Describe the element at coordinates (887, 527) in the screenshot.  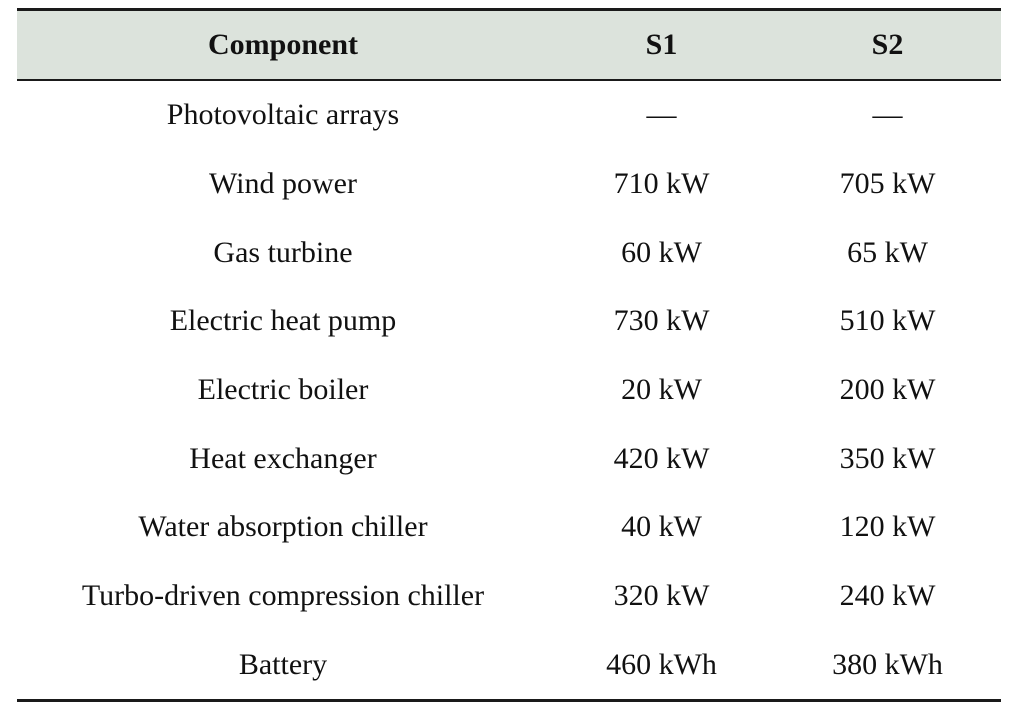
I see `cell-s2: 120 kW` at that location.